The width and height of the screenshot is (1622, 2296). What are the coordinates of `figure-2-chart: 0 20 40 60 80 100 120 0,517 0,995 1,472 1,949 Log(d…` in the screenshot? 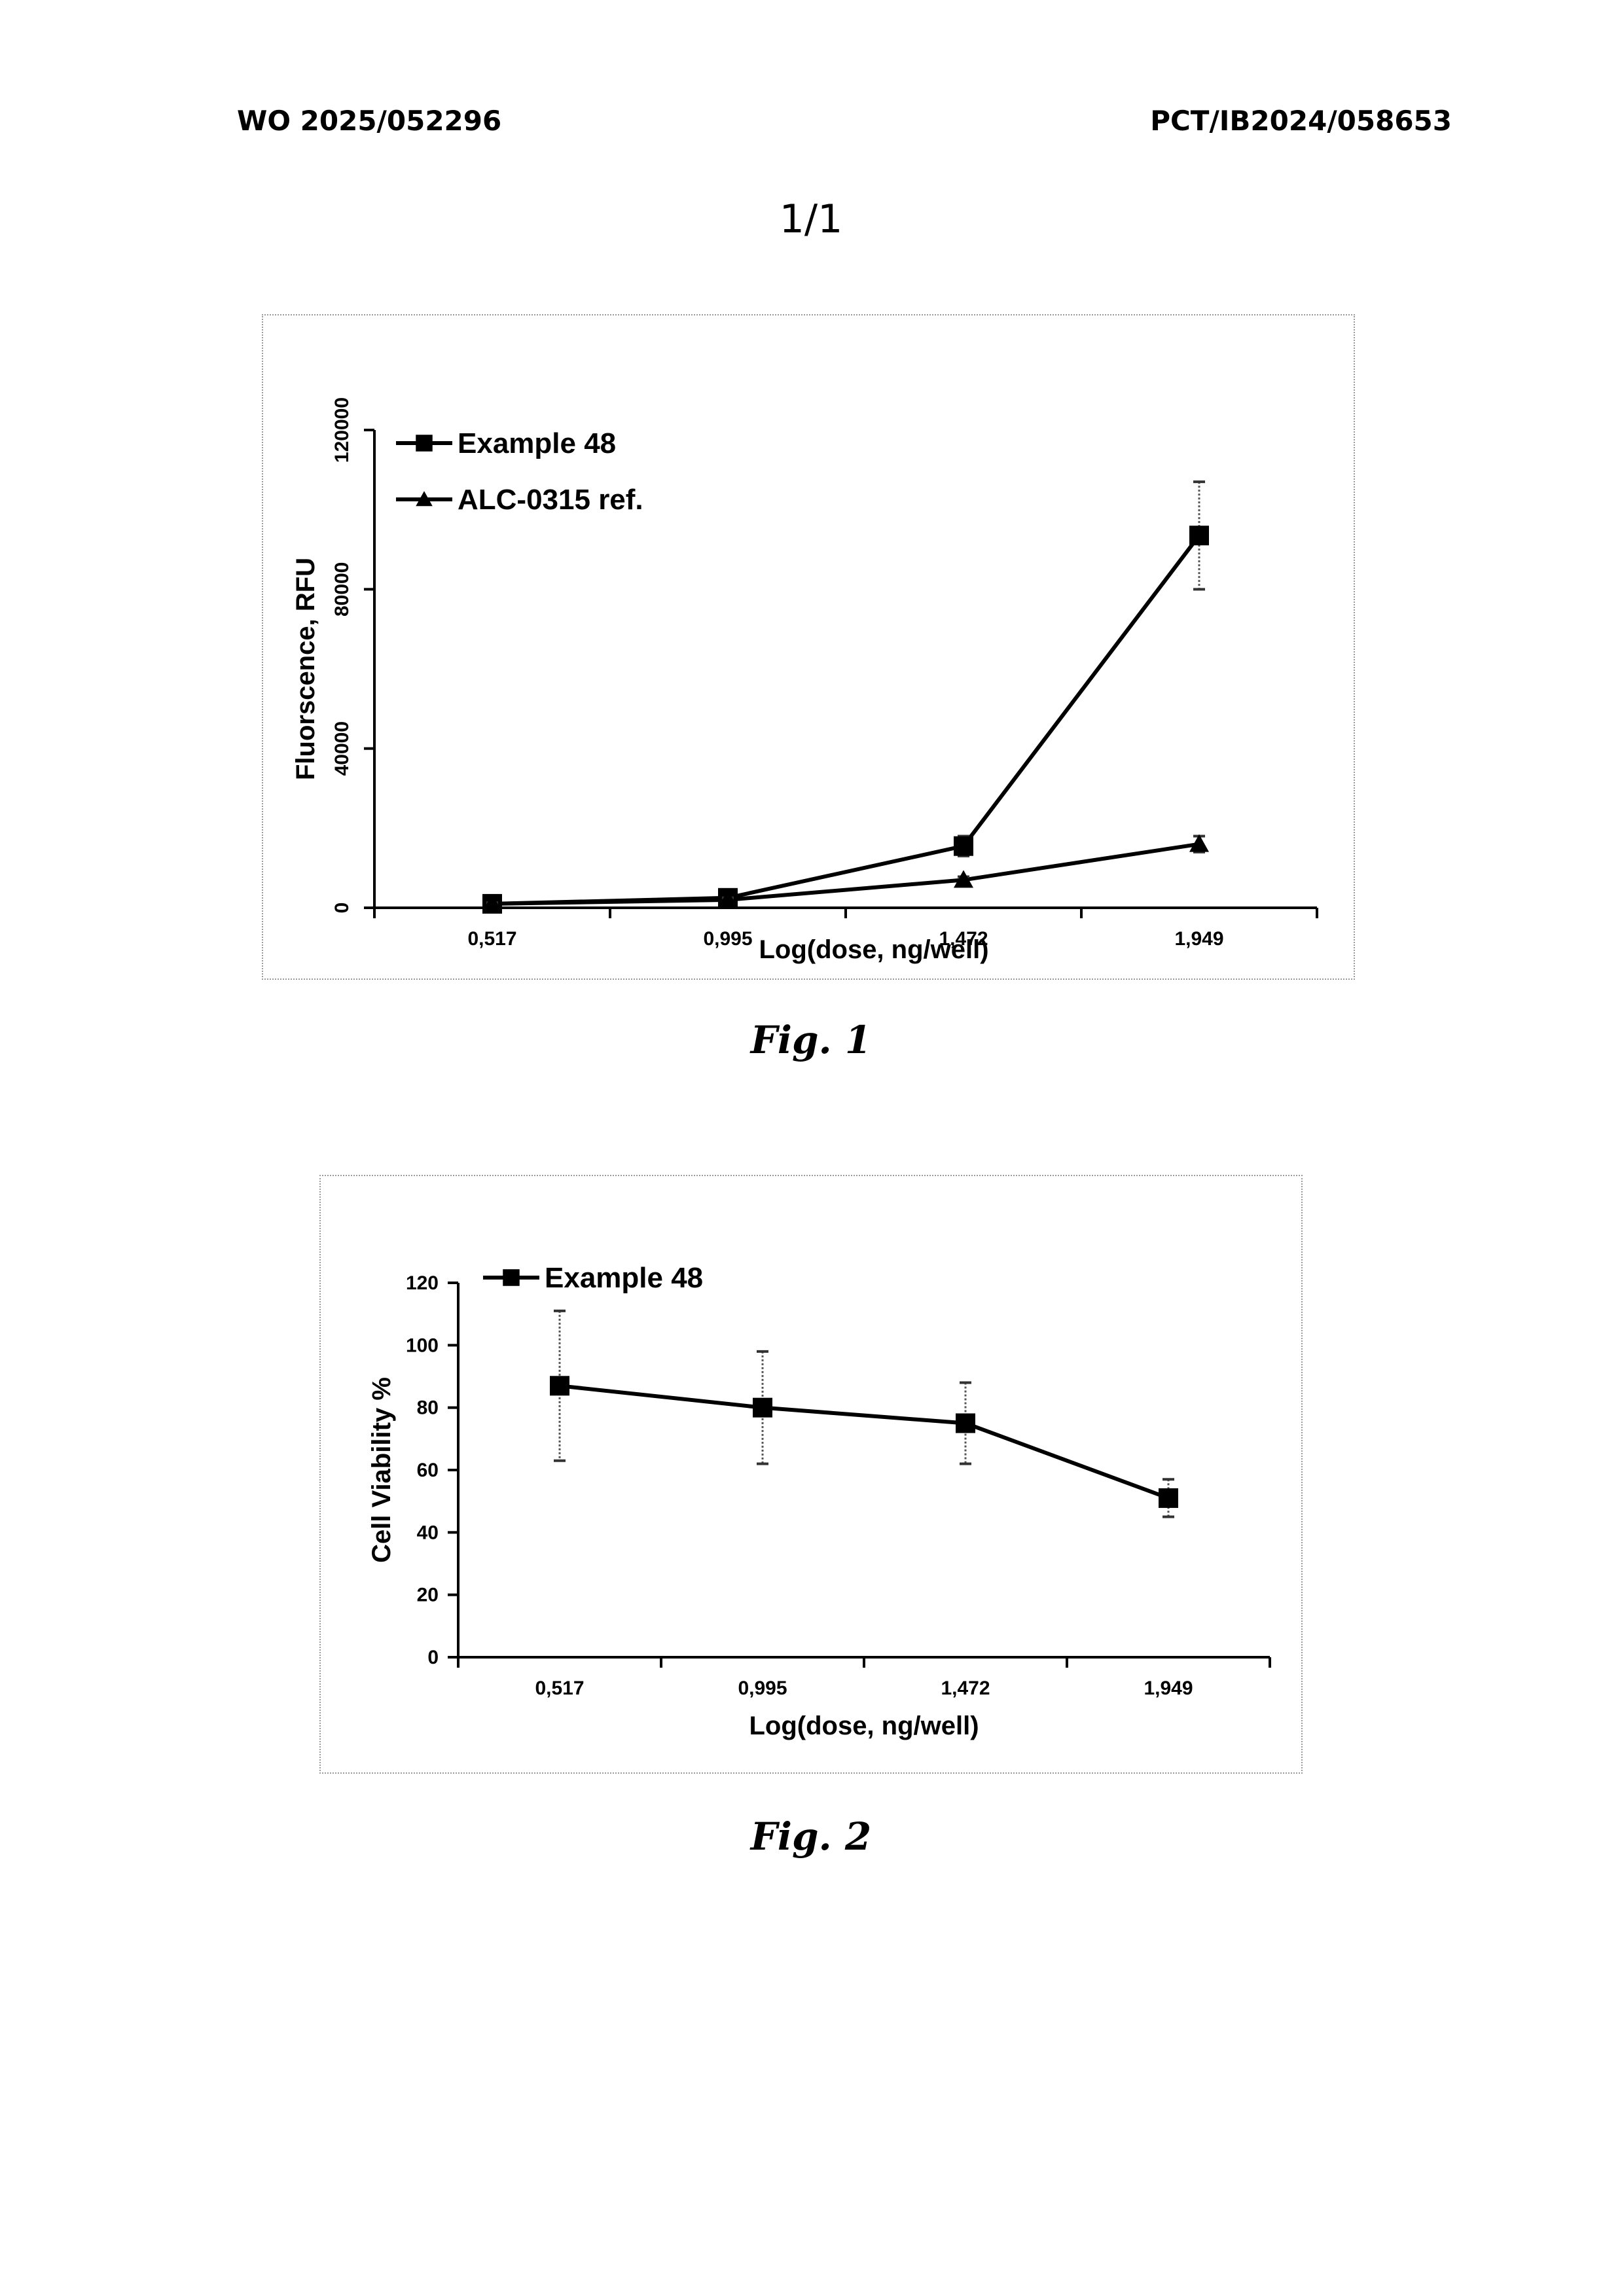 It's located at (819, 1501).